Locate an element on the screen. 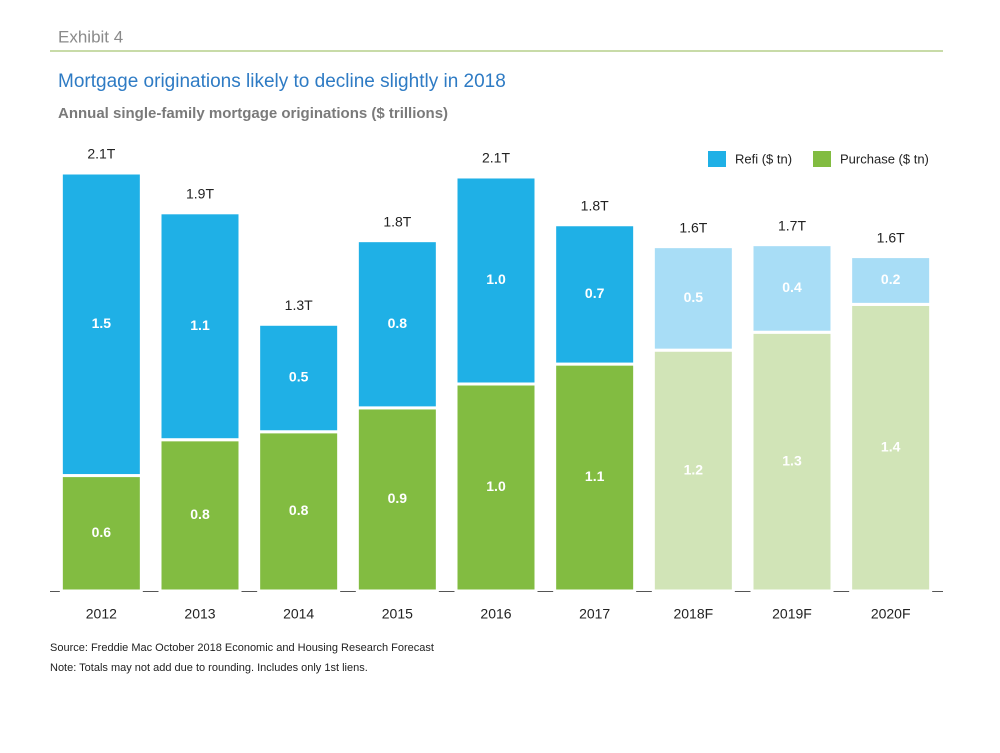  value-label: 0.4 is located at coordinates (792, 287).